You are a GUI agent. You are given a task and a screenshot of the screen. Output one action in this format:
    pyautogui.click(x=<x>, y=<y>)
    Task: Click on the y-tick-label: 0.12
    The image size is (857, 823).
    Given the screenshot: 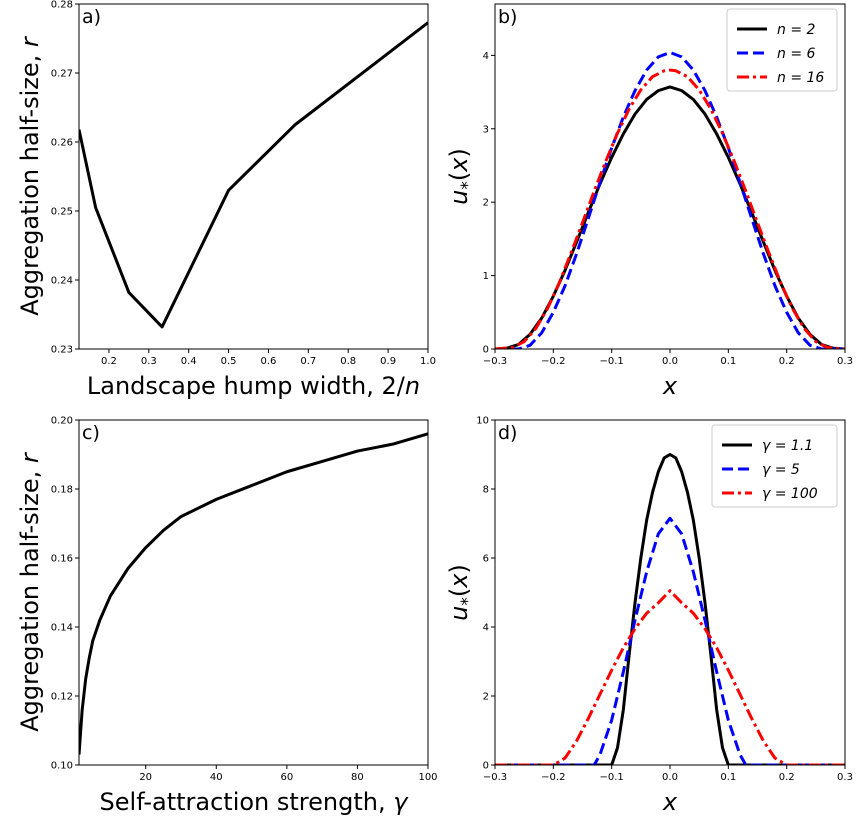 What is the action you would take?
    pyautogui.click(x=62, y=697)
    